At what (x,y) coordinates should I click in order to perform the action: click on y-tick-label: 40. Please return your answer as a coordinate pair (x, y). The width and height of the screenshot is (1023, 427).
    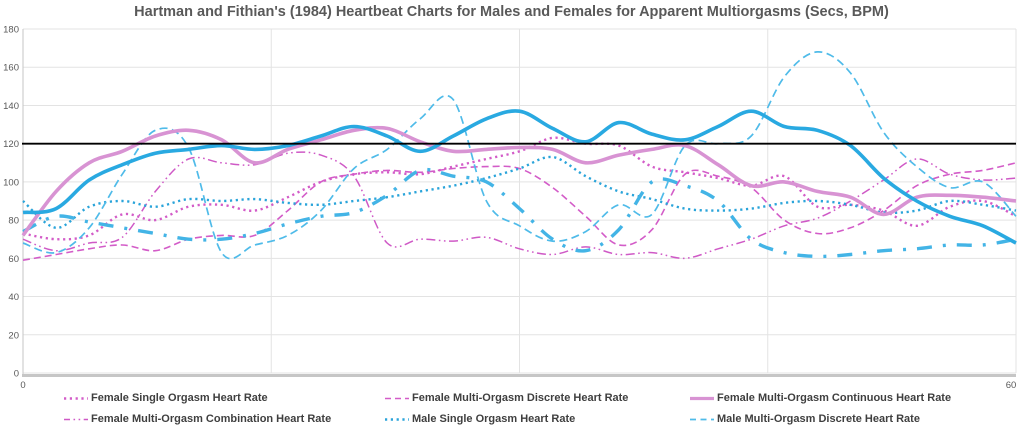
    Looking at the image, I should click on (13, 297).